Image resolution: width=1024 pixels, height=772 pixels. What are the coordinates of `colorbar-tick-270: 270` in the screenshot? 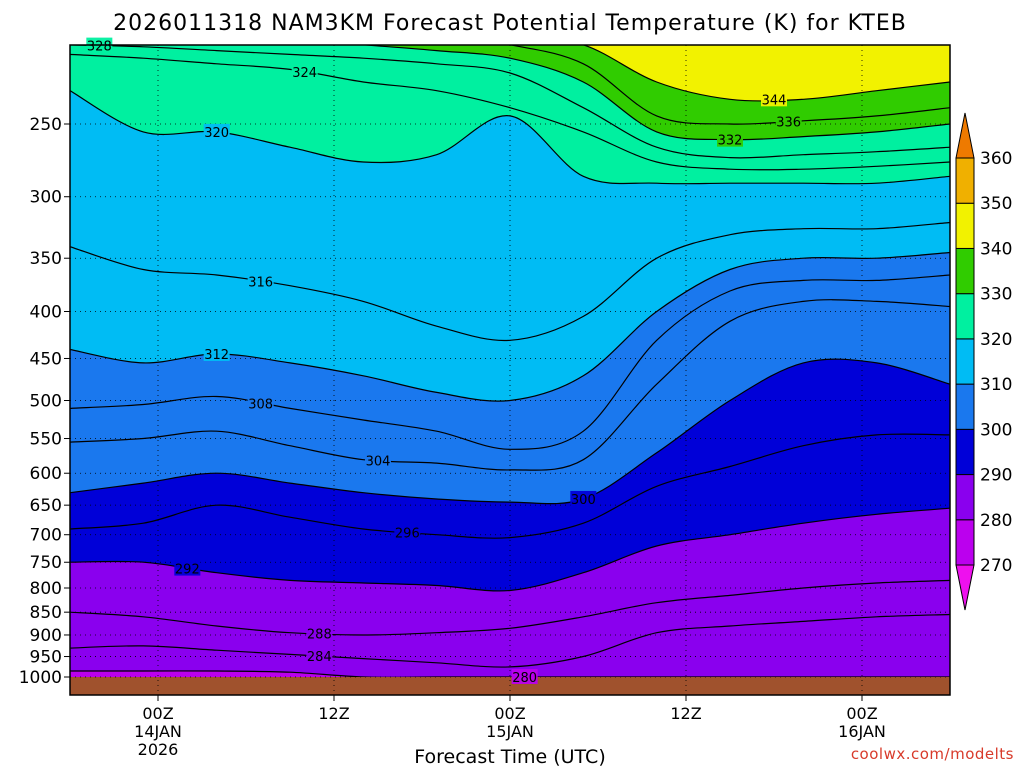 It's located at (996, 566).